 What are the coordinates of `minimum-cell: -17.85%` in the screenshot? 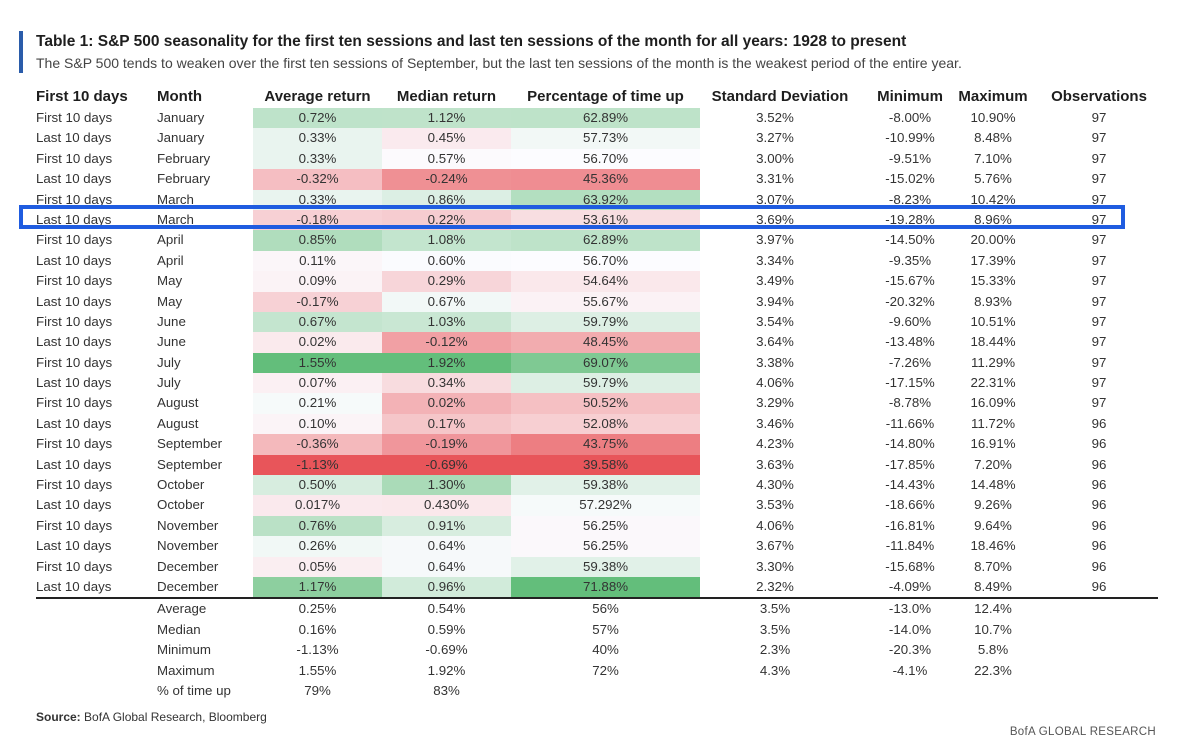 It's located at (910, 464).